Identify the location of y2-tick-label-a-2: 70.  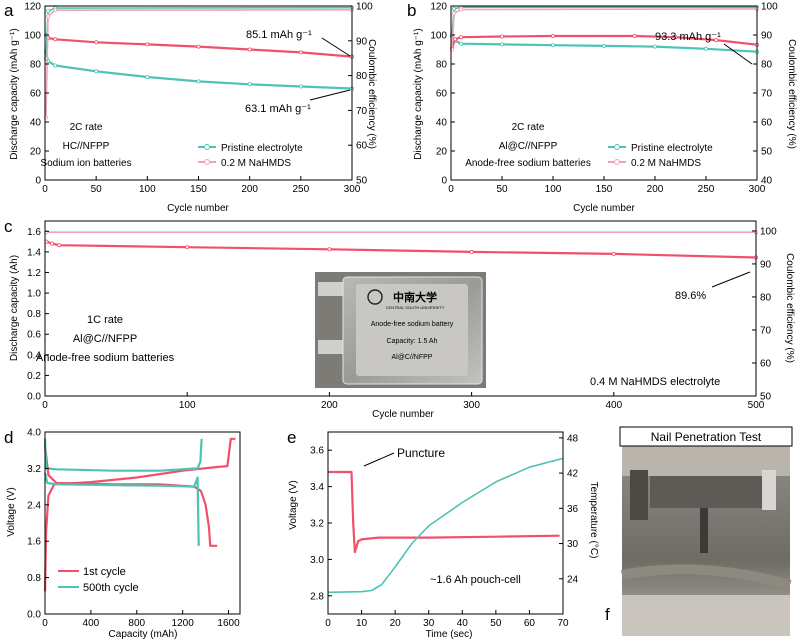
(362, 111).